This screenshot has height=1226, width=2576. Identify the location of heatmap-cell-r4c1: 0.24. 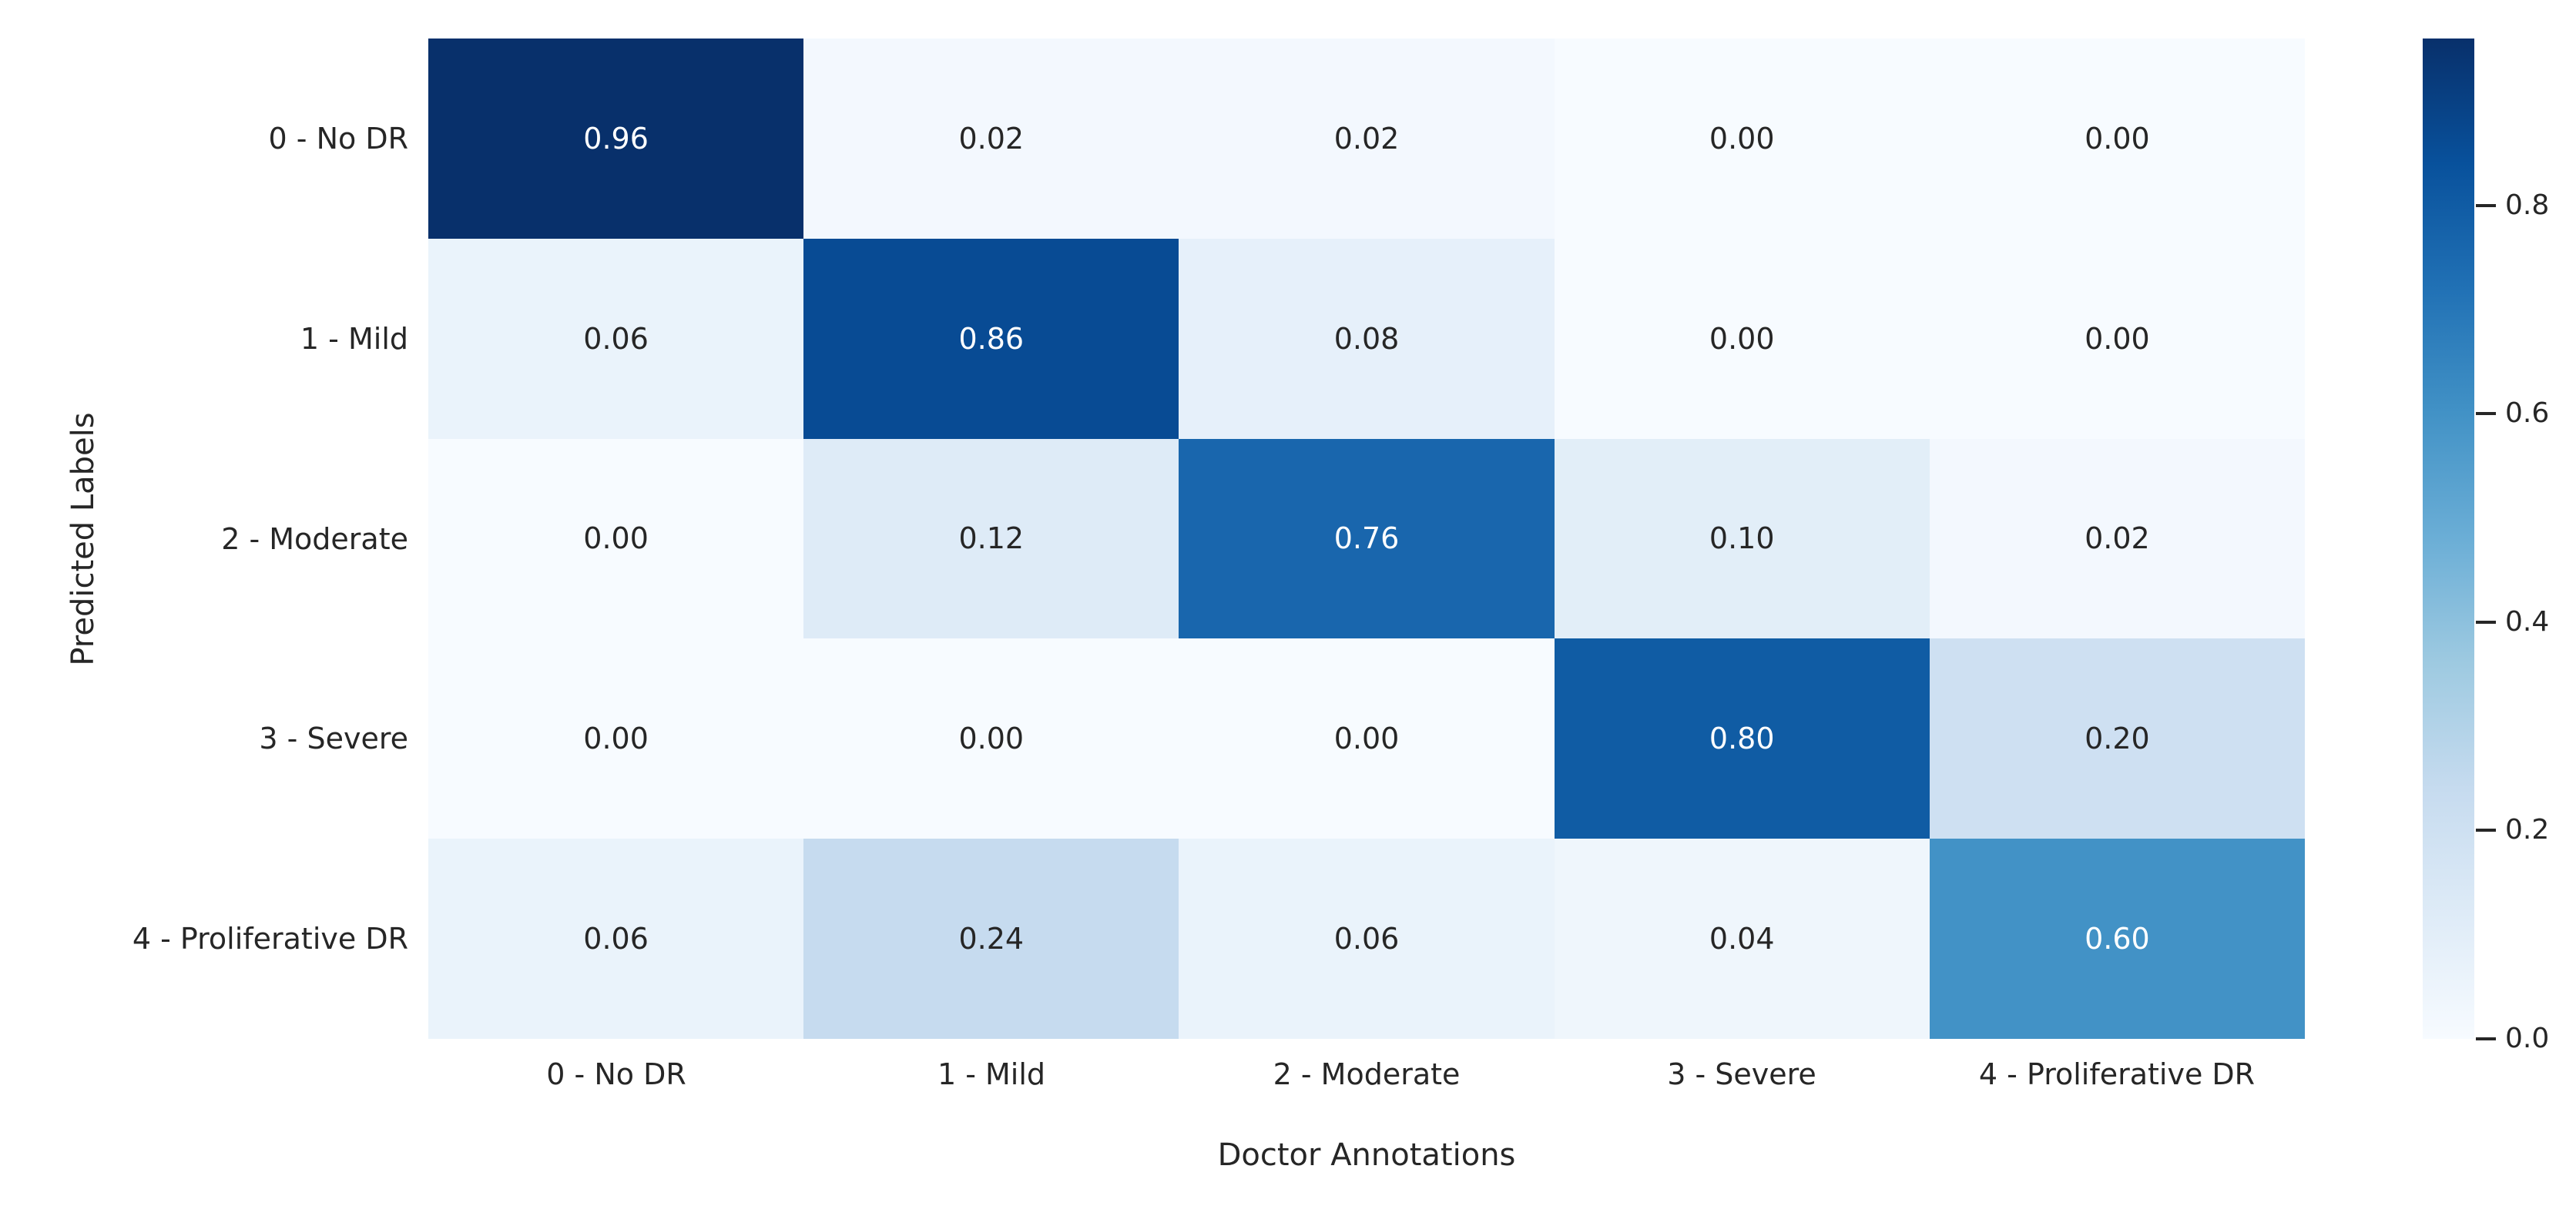
(991, 939).